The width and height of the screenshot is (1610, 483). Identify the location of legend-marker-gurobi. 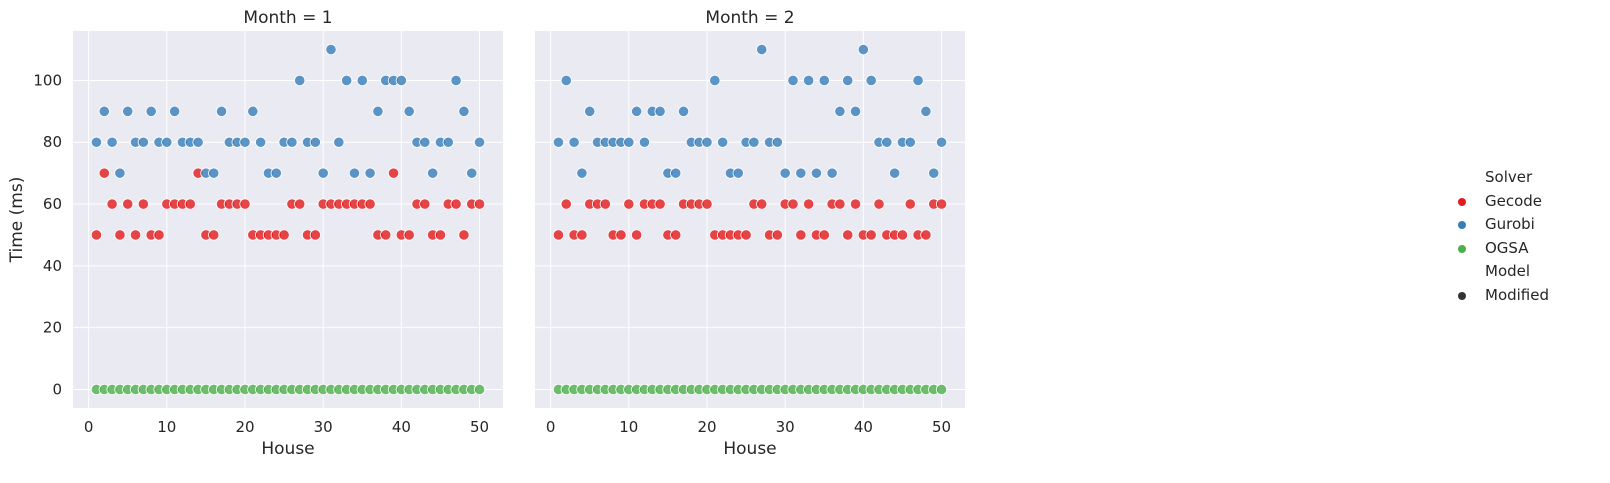
(1462, 225).